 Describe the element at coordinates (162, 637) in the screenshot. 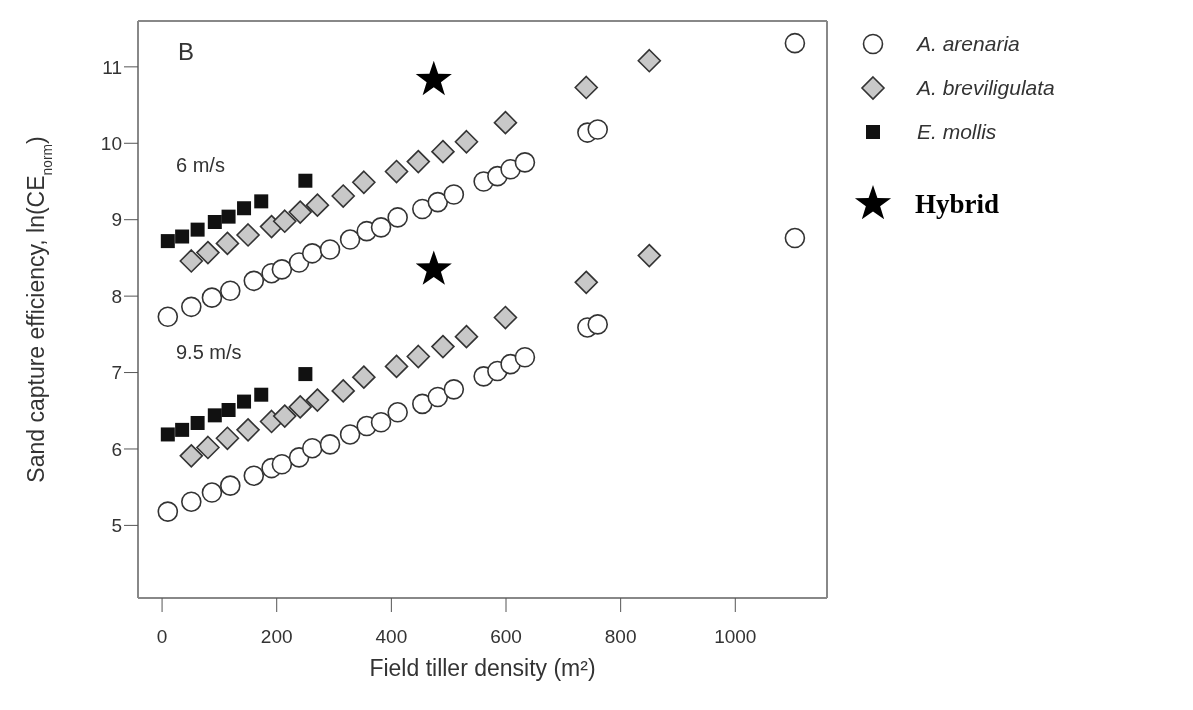

I see `x-tick-label: 0` at that location.